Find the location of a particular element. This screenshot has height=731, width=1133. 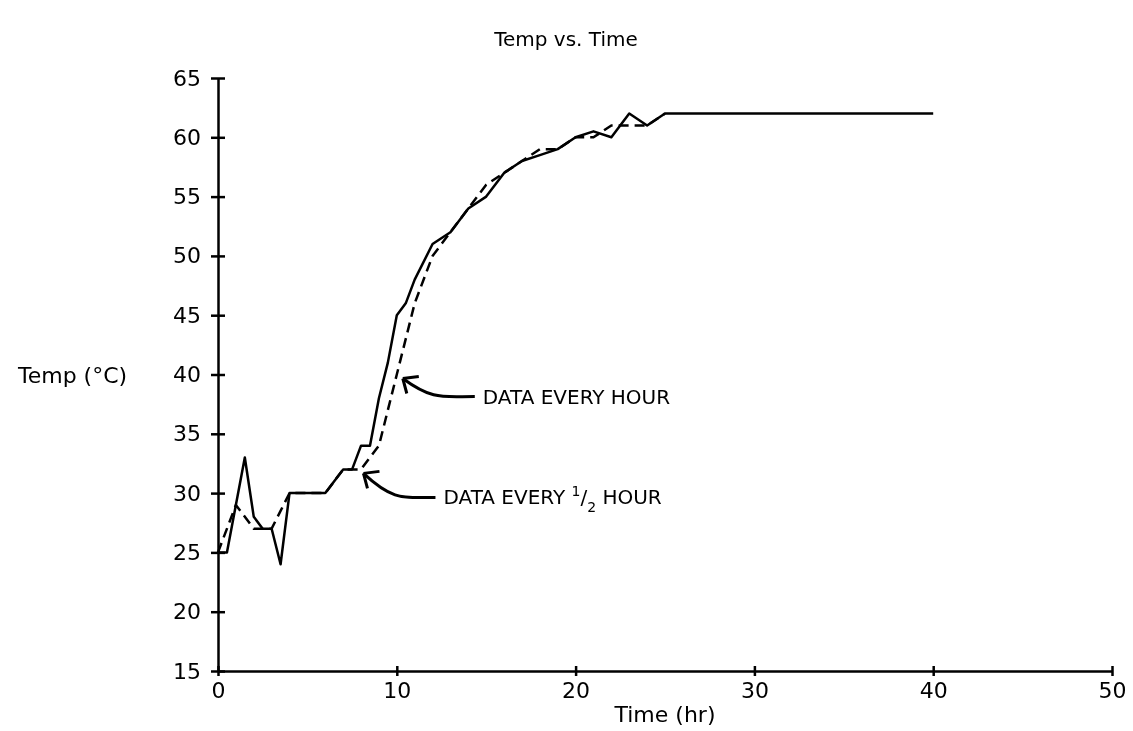

annotation: DATA EVERY HOUR is located at coordinates (576, 396).